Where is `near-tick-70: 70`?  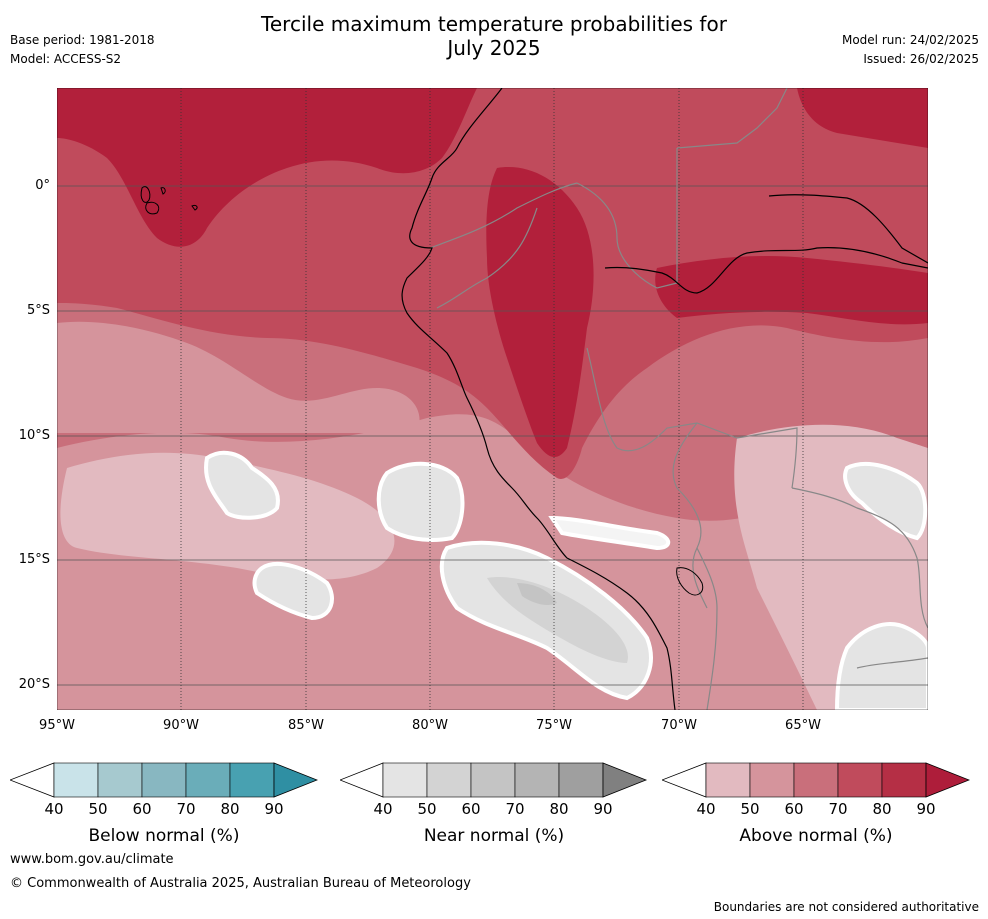
near-tick-70: 70 is located at coordinates (515, 809).